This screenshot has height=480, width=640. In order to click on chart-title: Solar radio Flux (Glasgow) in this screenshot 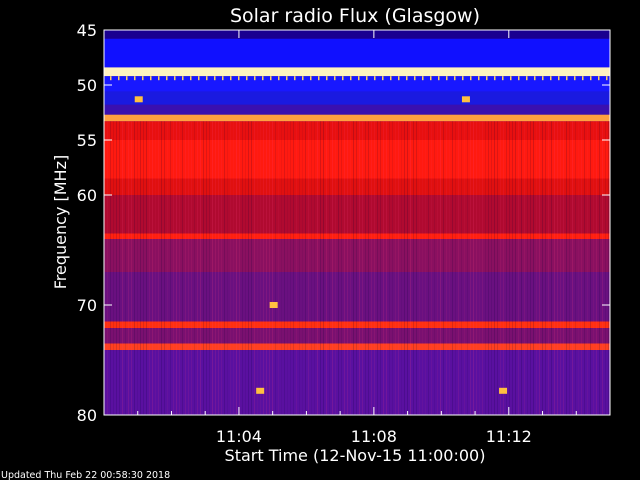, I will do `click(355, 16)`.